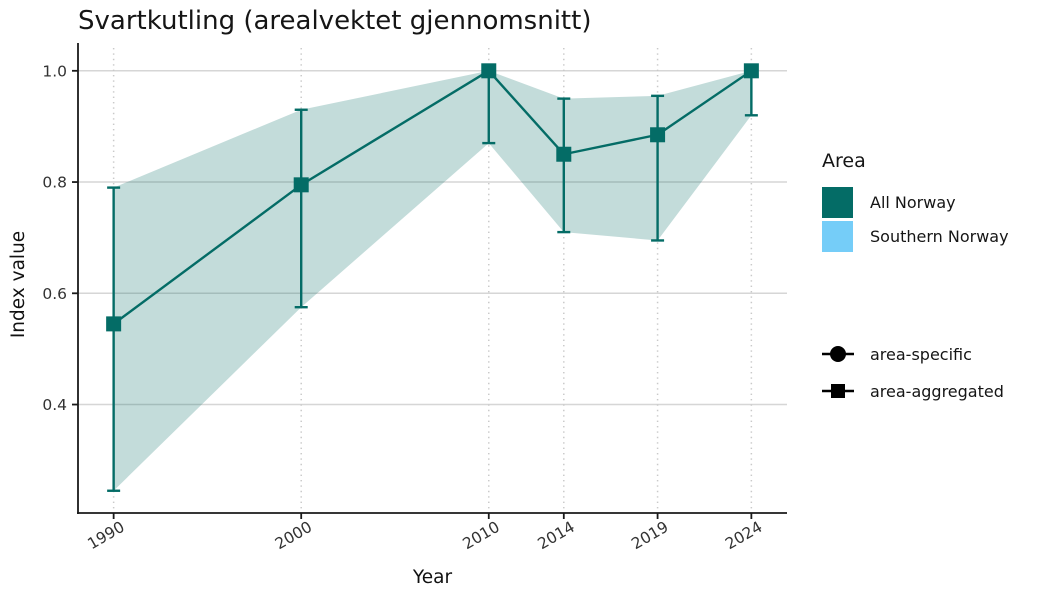 This screenshot has width=1050, height=600. Describe the element at coordinates (54, 183) in the screenshot. I see `y-tick-label: 0.8` at that location.